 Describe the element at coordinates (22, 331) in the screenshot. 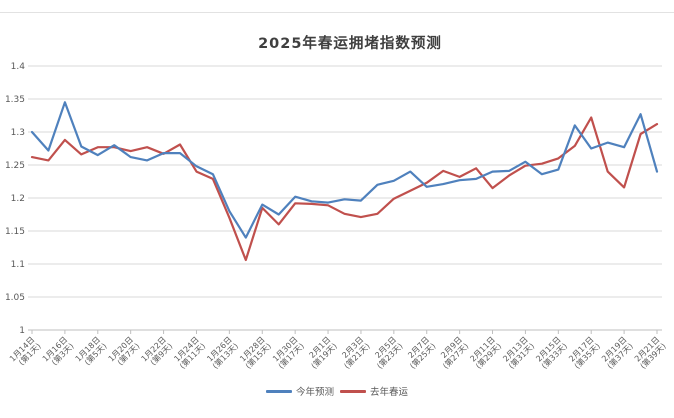

I see `svg-text: 1` at that location.